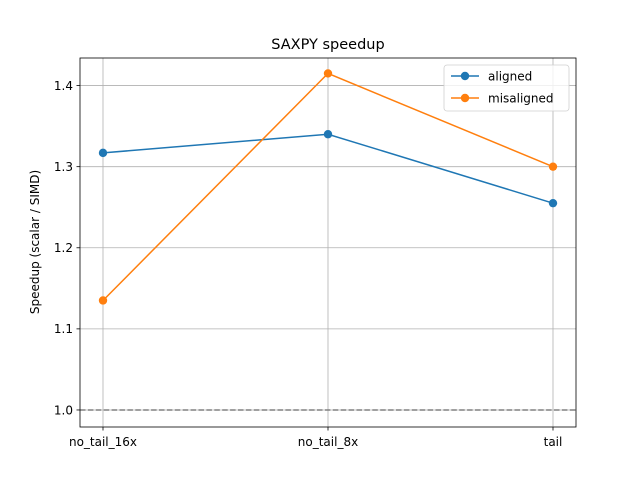 The image size is (640, 480). What do you see at coordinates (63, 410) in the screenshot?
I see `y-tick-label: 1.0` at bounding box center [63, 410].